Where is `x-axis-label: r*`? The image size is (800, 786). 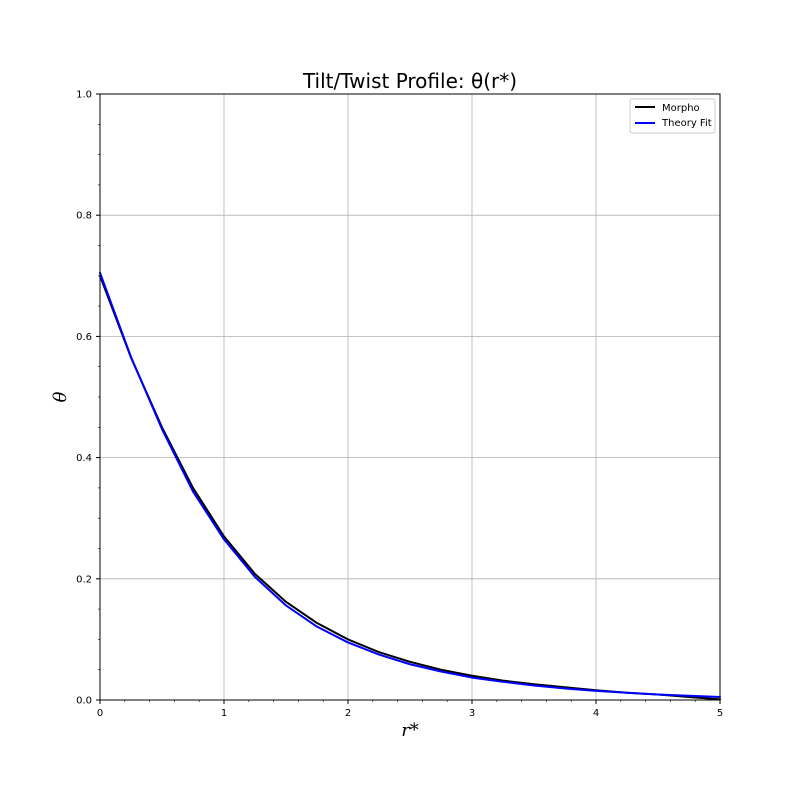 x-axis-label: r* is located at coordinates (410, 730).